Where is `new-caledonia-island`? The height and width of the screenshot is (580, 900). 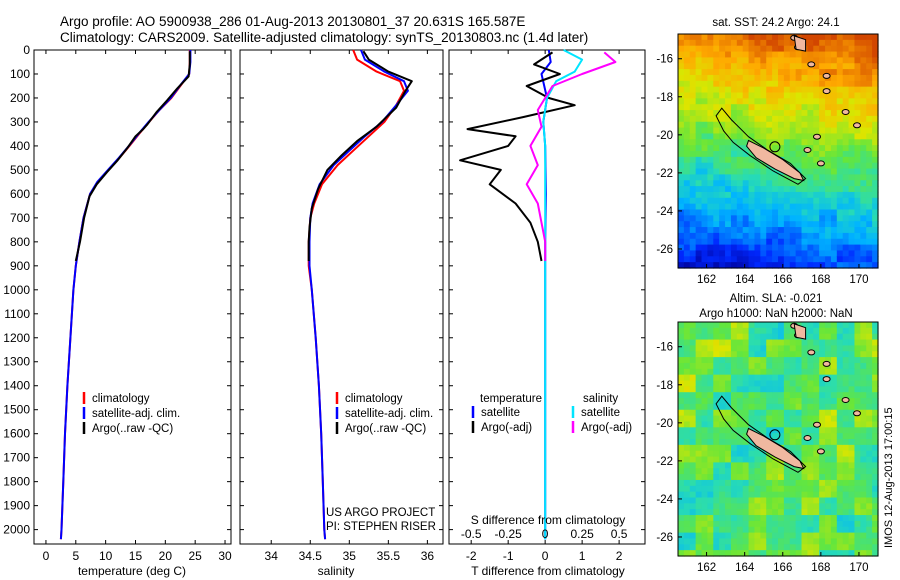
new-caledonia-island is located at coordinates (775, 160).